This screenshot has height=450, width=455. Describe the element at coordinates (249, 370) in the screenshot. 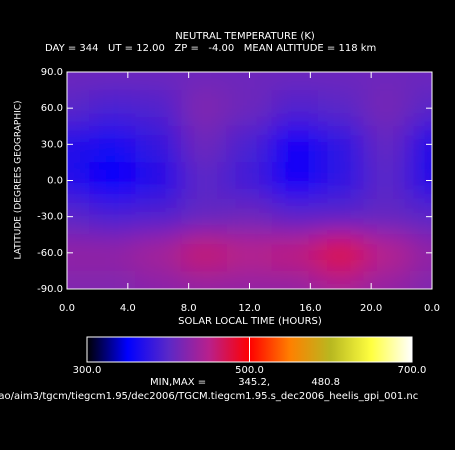

I see `colorbar-tick-label: 500.0` at that location.